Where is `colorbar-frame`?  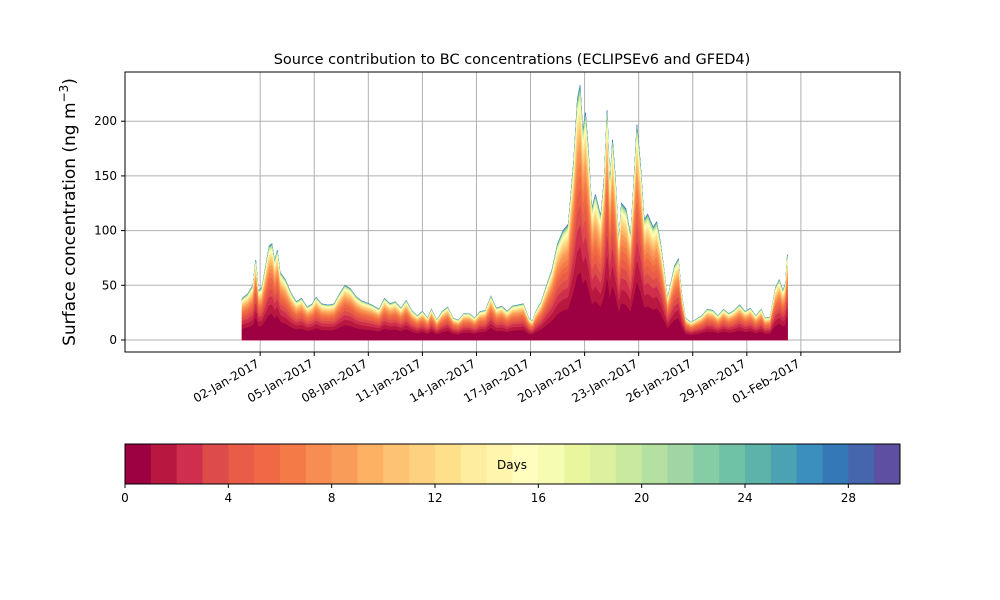 colorbar-frame is located at coordinates (512, 464).